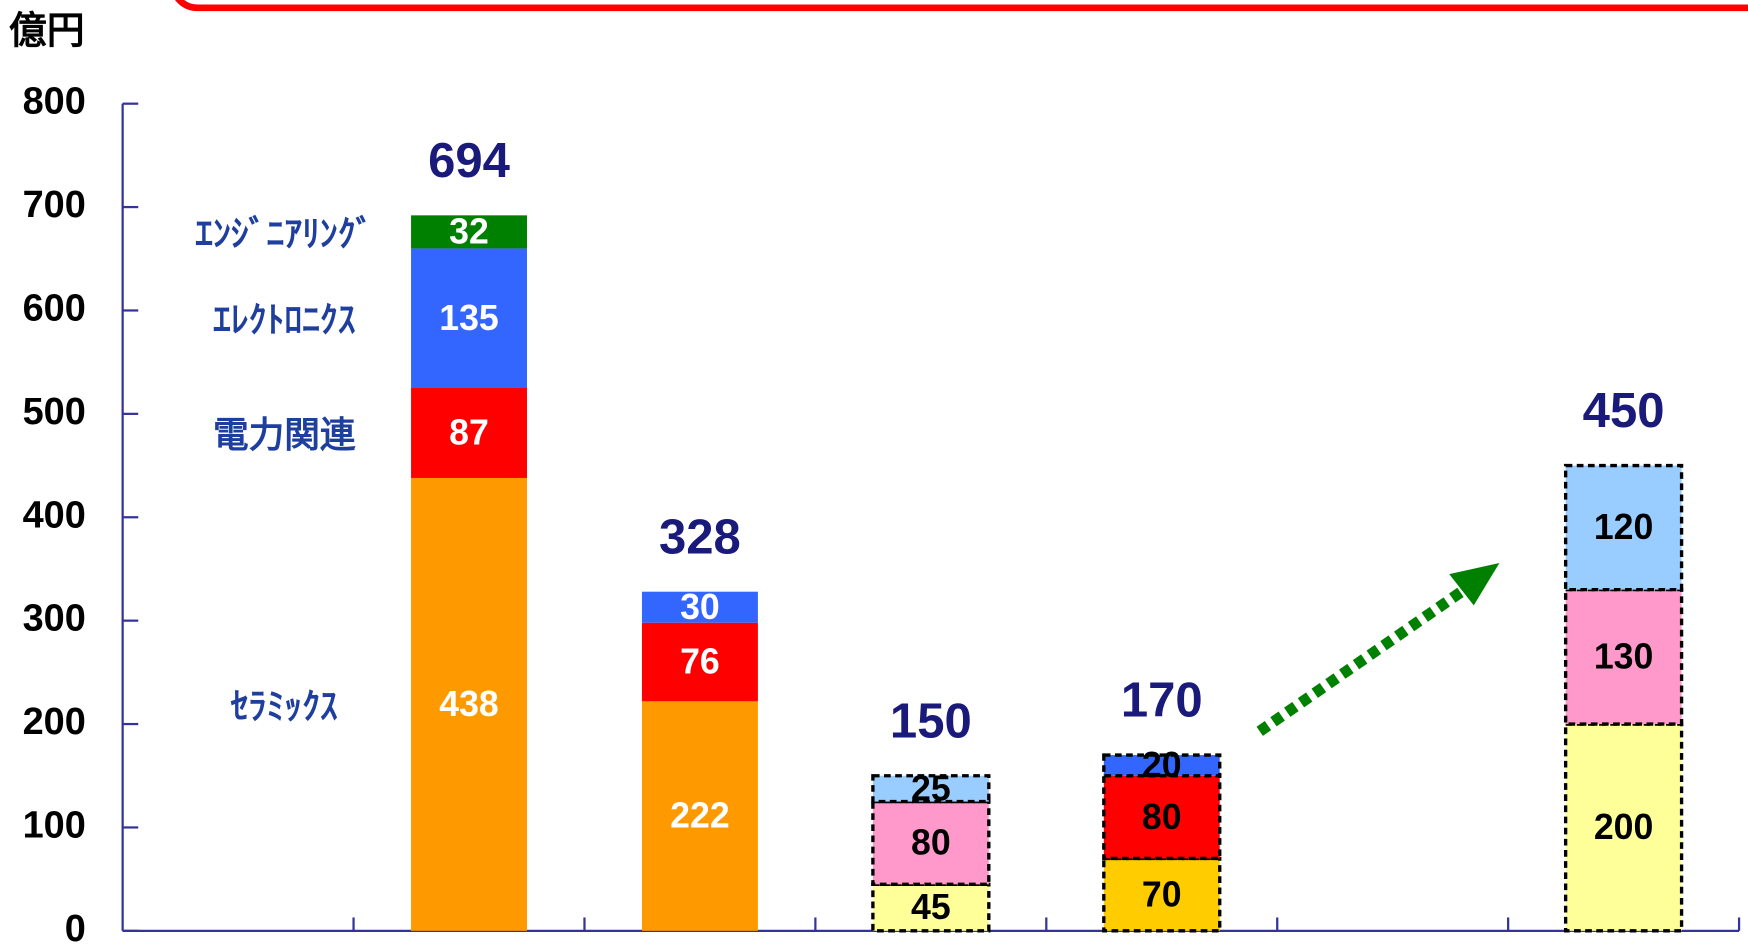 This screenshot has height=946, width=1748. What do you see at coordinates (1378, 649) in the screenshot?
I see `growth-arrow` at bounding box center [1378, 649].